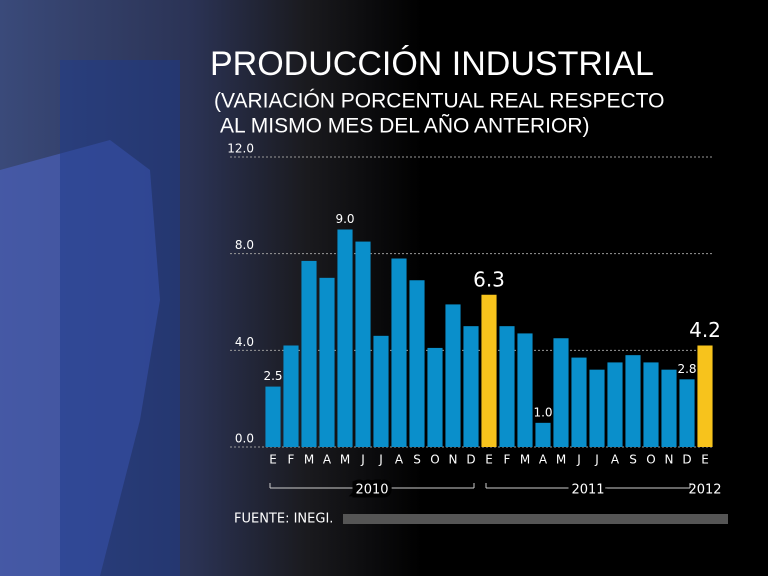  I want to click on chart-subtitle: (VARIACIÓN PORCENTUAL REAL RESPECTO, so click(439, 101).